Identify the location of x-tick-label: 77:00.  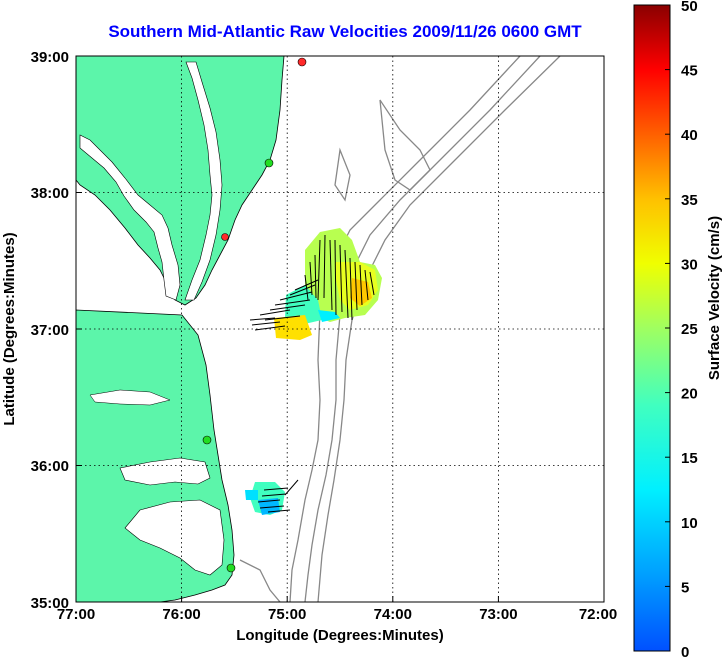
(76, 614).